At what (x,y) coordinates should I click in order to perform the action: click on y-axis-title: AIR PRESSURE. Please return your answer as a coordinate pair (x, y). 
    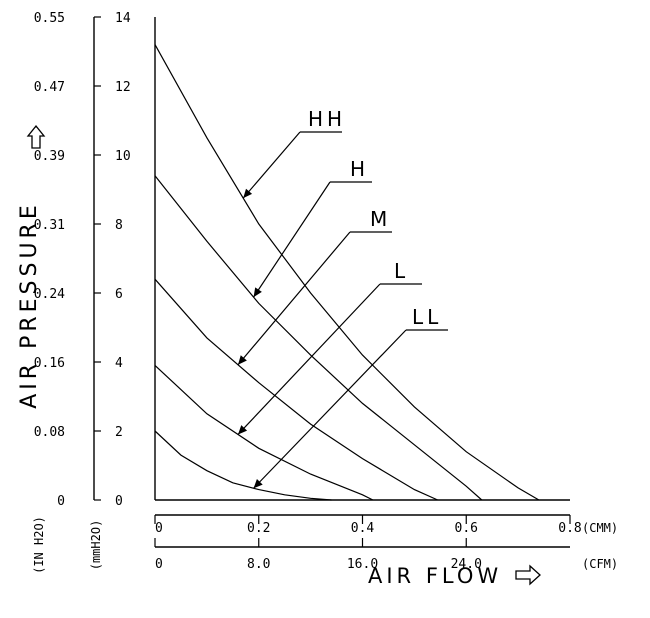
    Looking at the image, I should click on (29, 305).